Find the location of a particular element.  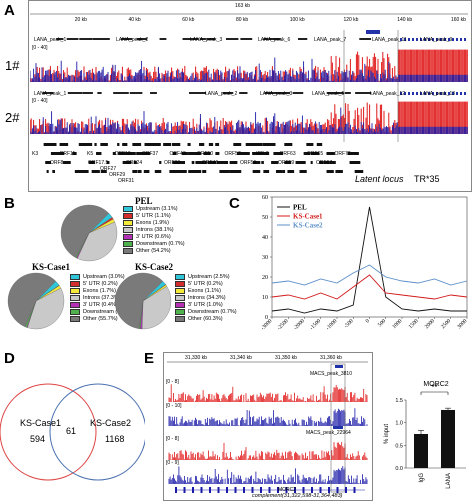

bar-y-tick: 1.5 is located at coordinates (399, 401).